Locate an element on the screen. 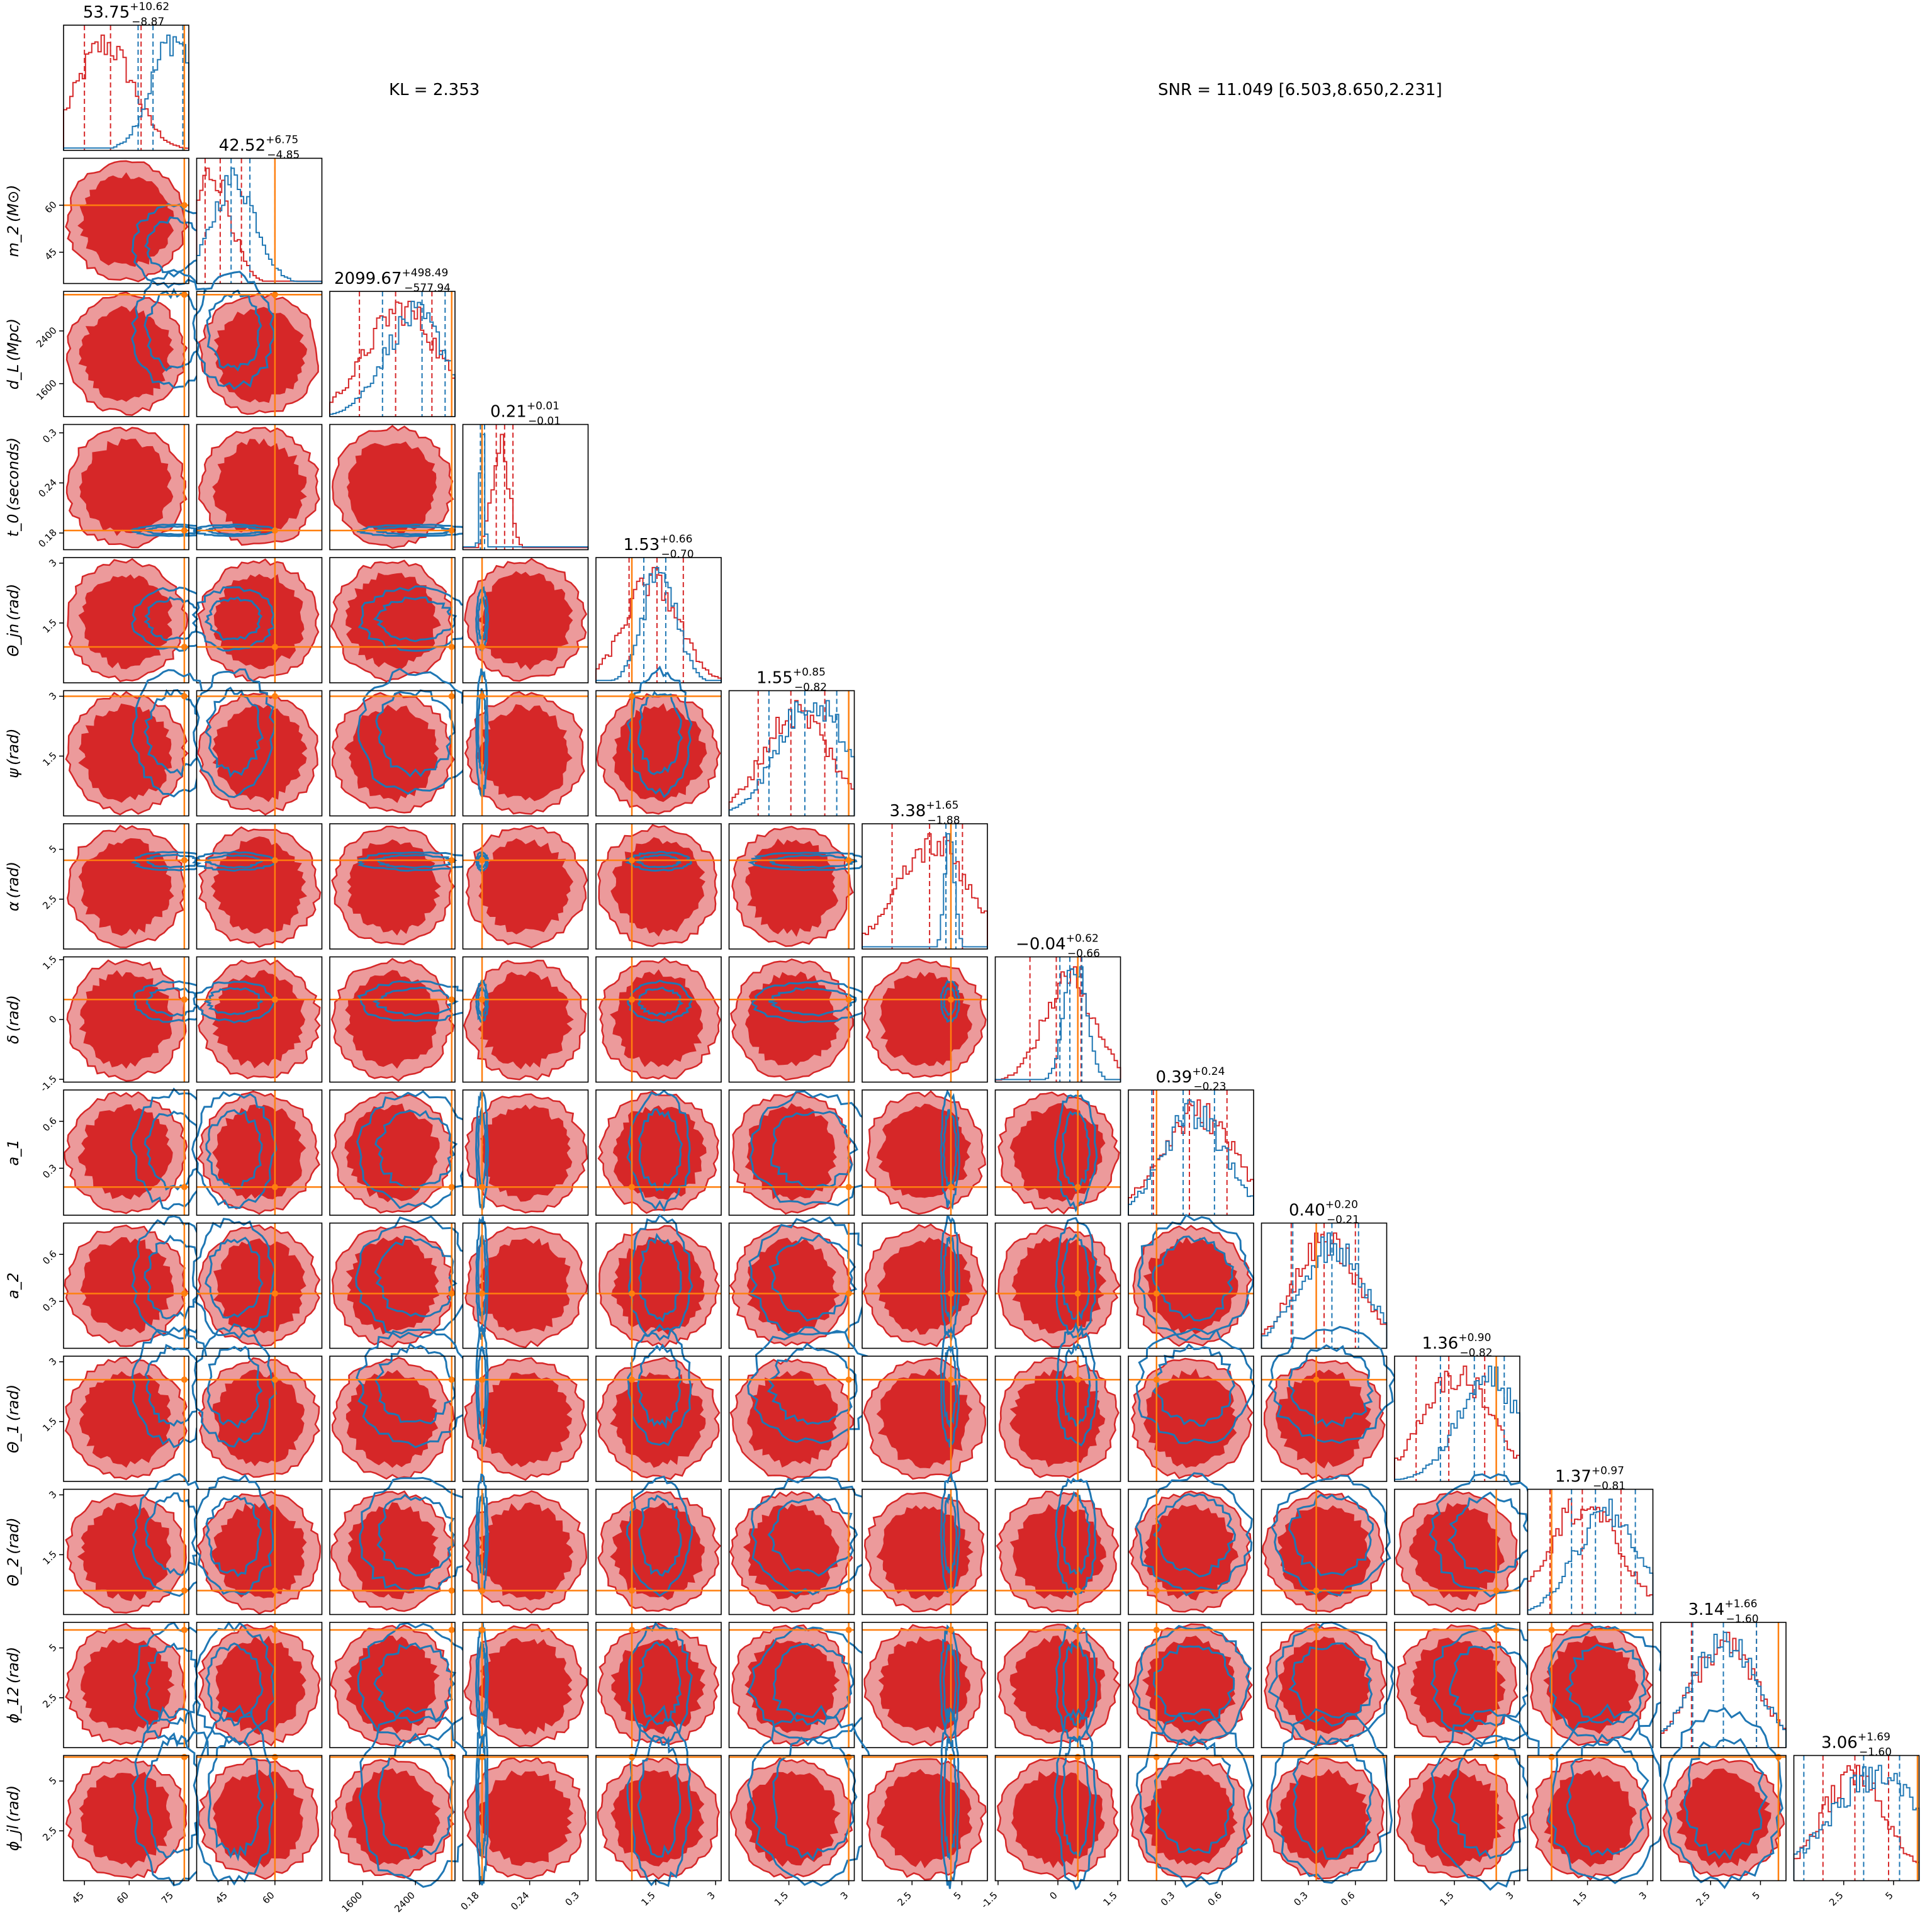 This screenshot has height=1932, width=1932. contour-panel-phi12-phijl is located at coordinates (1723, 1798).